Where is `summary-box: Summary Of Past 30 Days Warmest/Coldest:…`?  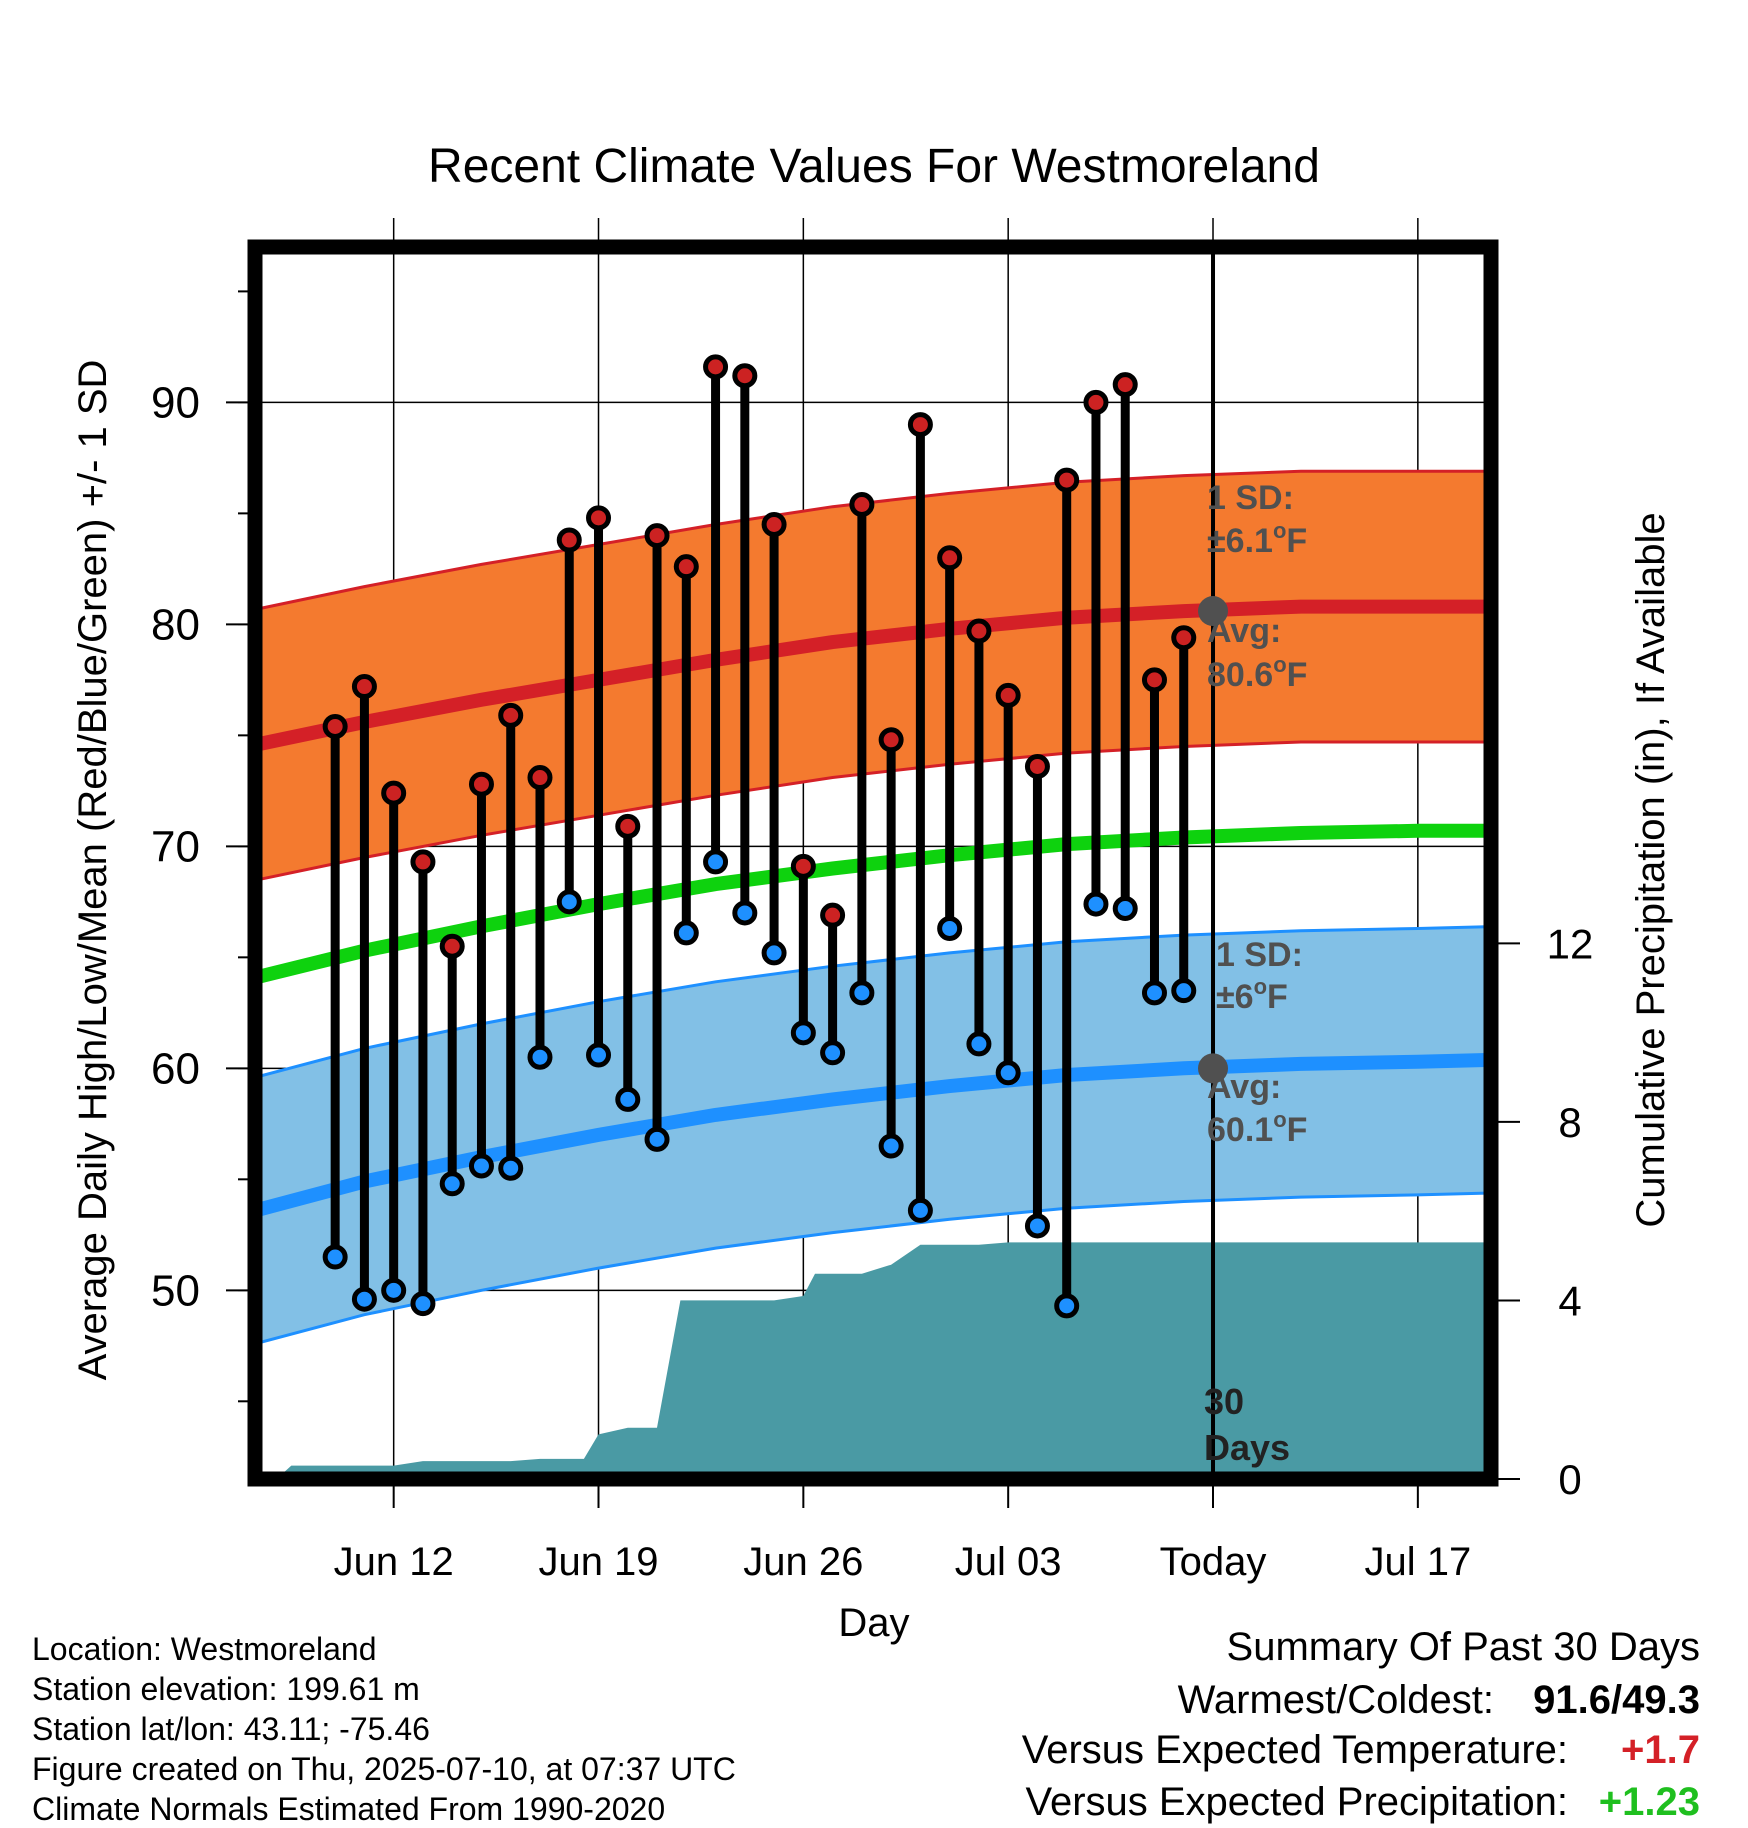
summary-box: Summary Of Past 30 Days Warmest/Coldest:… is located at coordinates (1361, 1724).